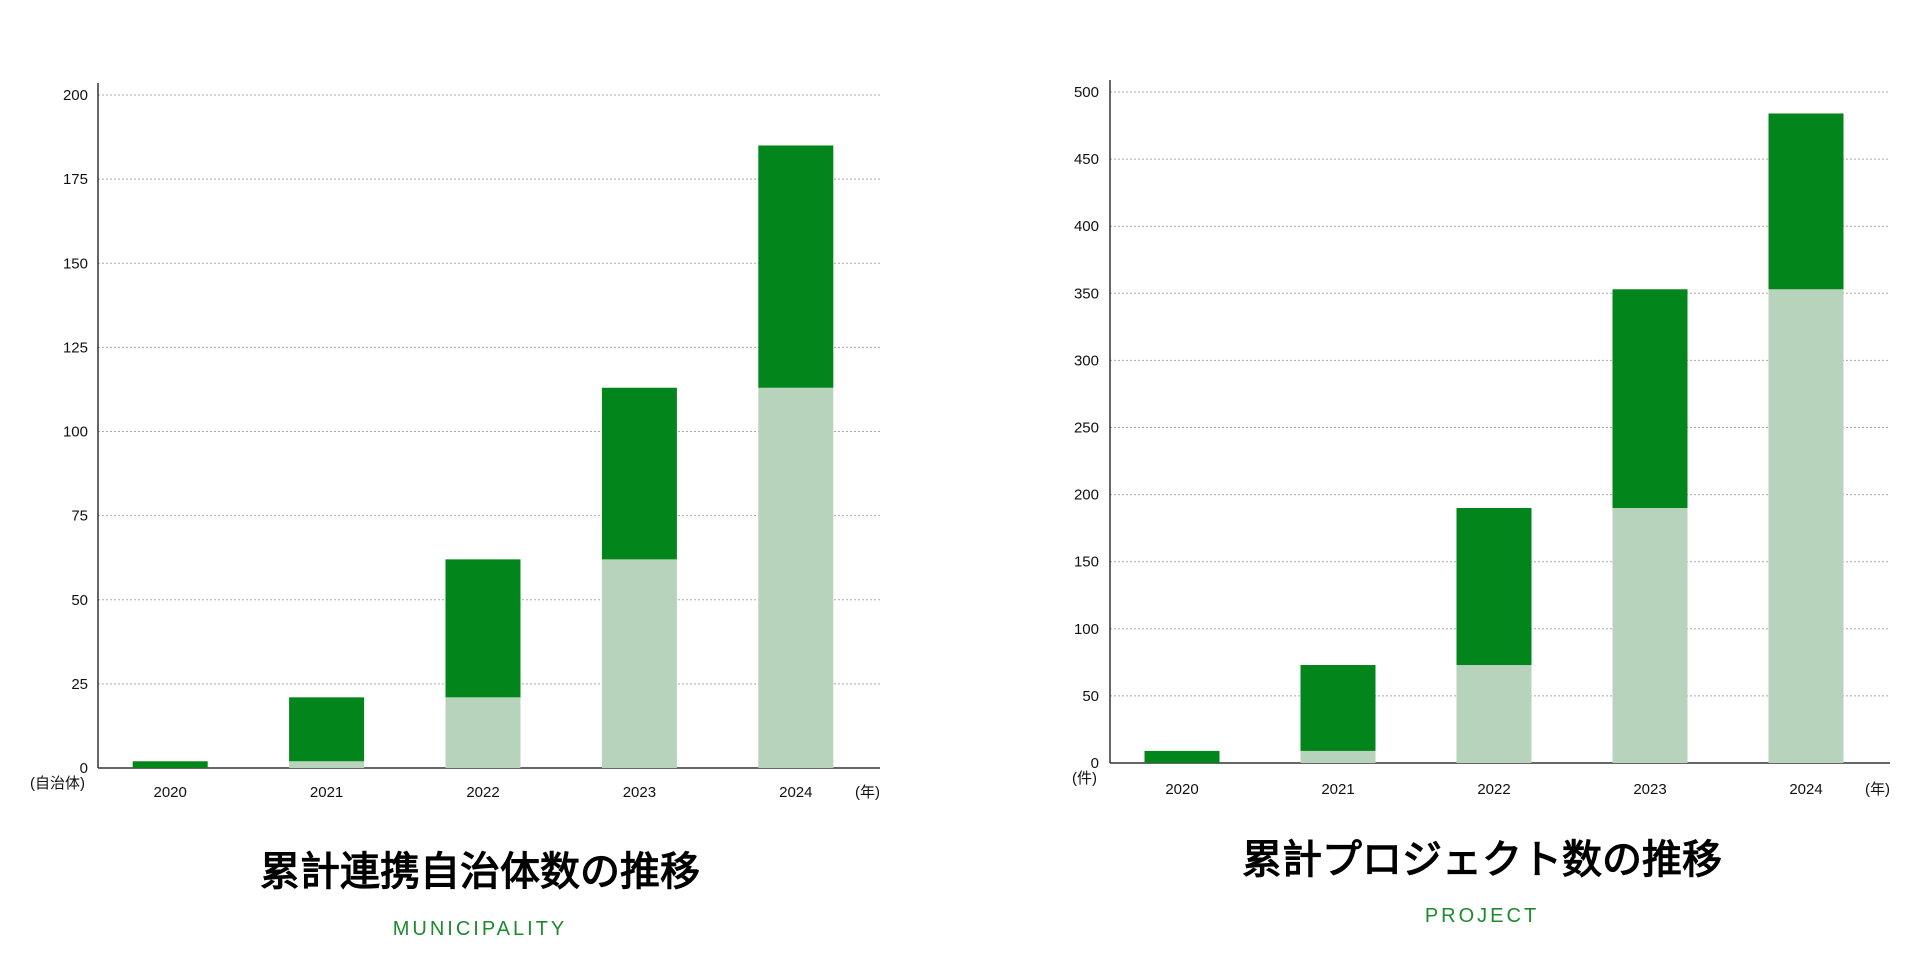  I want to click on y-tick-label: 75, so click(79, 516).